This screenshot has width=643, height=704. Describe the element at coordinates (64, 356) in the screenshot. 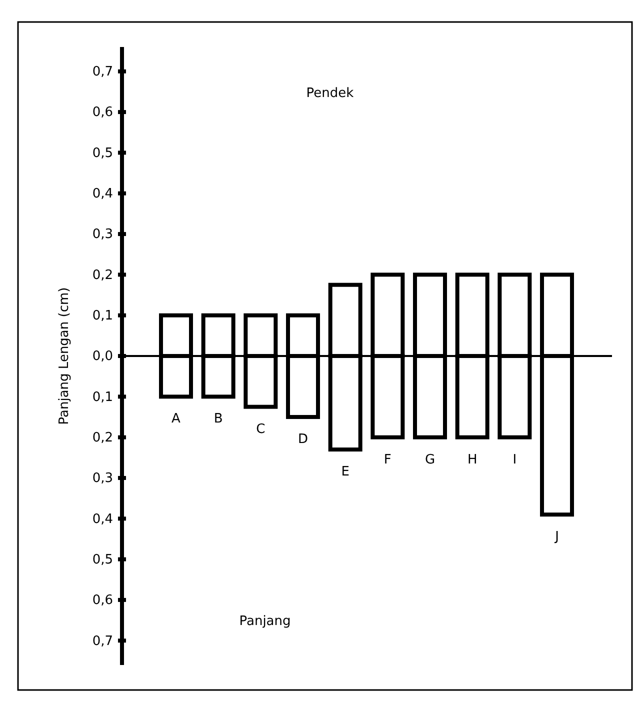

I see `y-axis-title: Panjang Lengan (cm)` at that location.